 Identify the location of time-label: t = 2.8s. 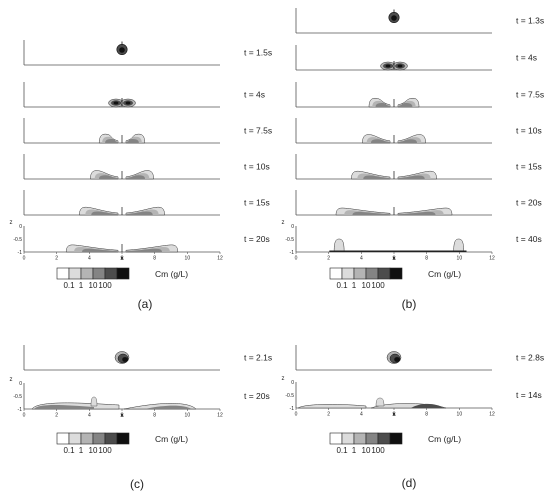
(530, 358).